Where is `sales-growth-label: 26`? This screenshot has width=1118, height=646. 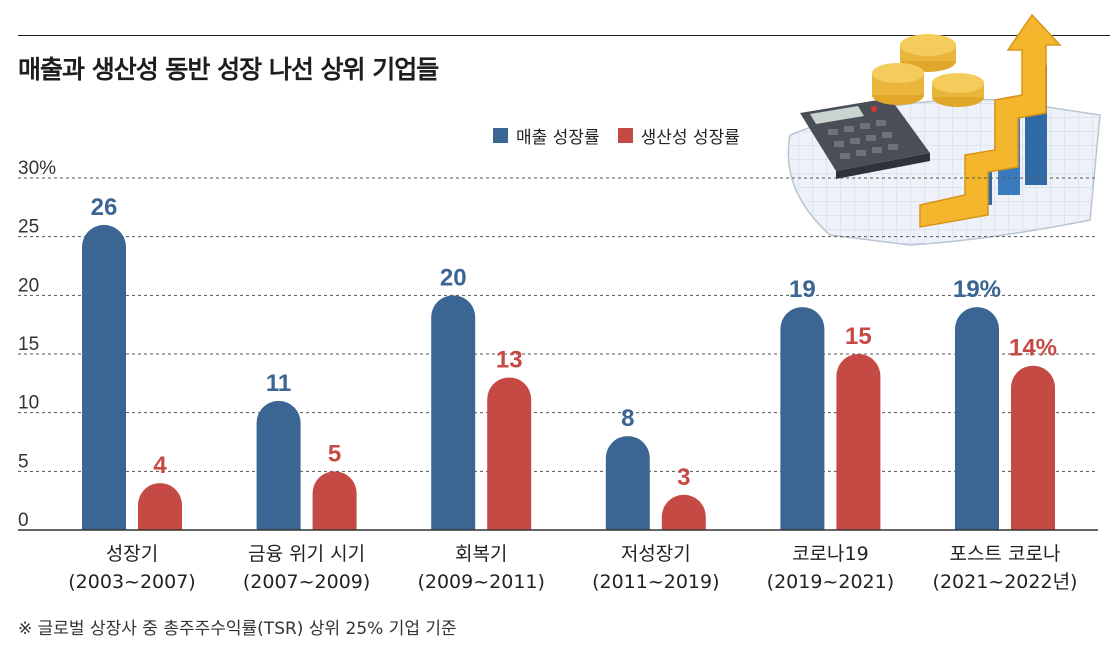
sales-growth-label: 26 is located at coordinates (104, 207).